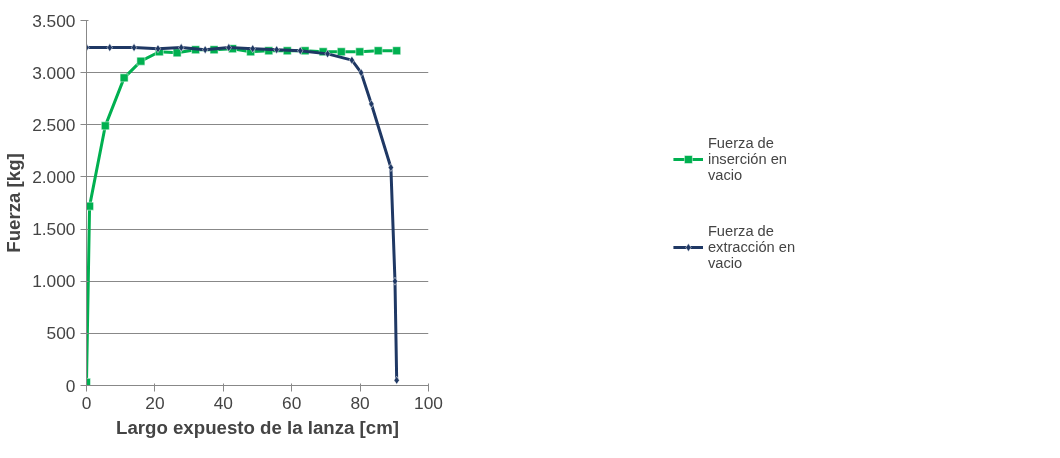  Describe the element at coordinates (54, 20) in the screenshot. I see `y-tick-label: 3.500` at that location.